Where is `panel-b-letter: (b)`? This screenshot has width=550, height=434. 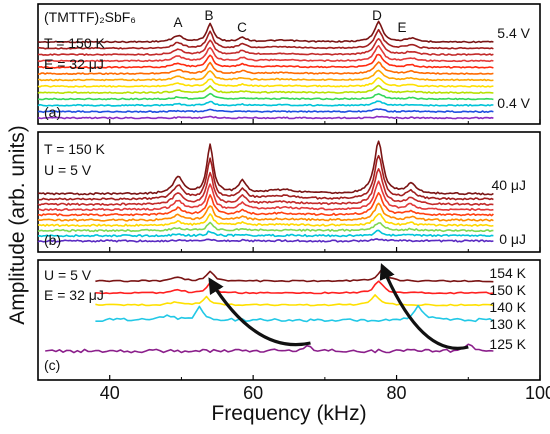
panel-b-letter: (b) is located at coordinates (52, 240).